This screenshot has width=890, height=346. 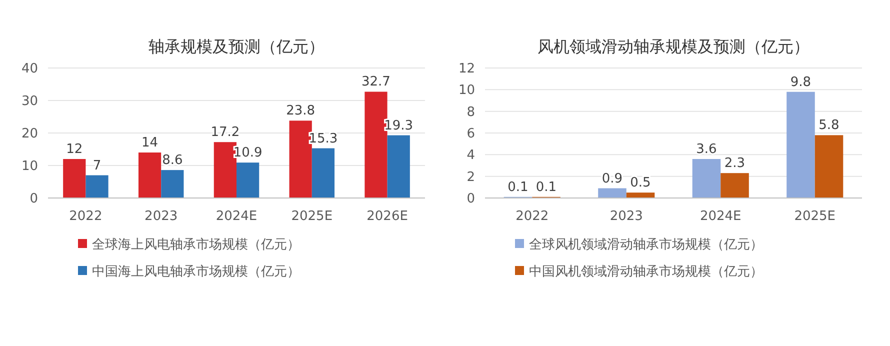 What do you see at coordinates (674, 46) in the screenshot?
I see `chart-title: 风机领域滑动轴承规模及预测（亿元）` at bounding box center [674, 46].